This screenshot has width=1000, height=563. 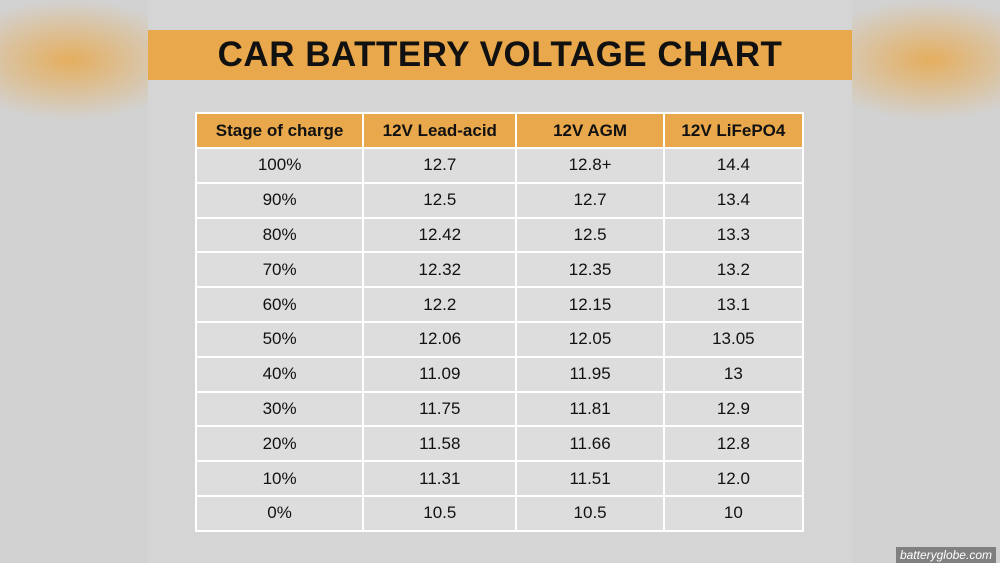 I want to click on column-header: Stage of charge, so click(x=279, y=130).